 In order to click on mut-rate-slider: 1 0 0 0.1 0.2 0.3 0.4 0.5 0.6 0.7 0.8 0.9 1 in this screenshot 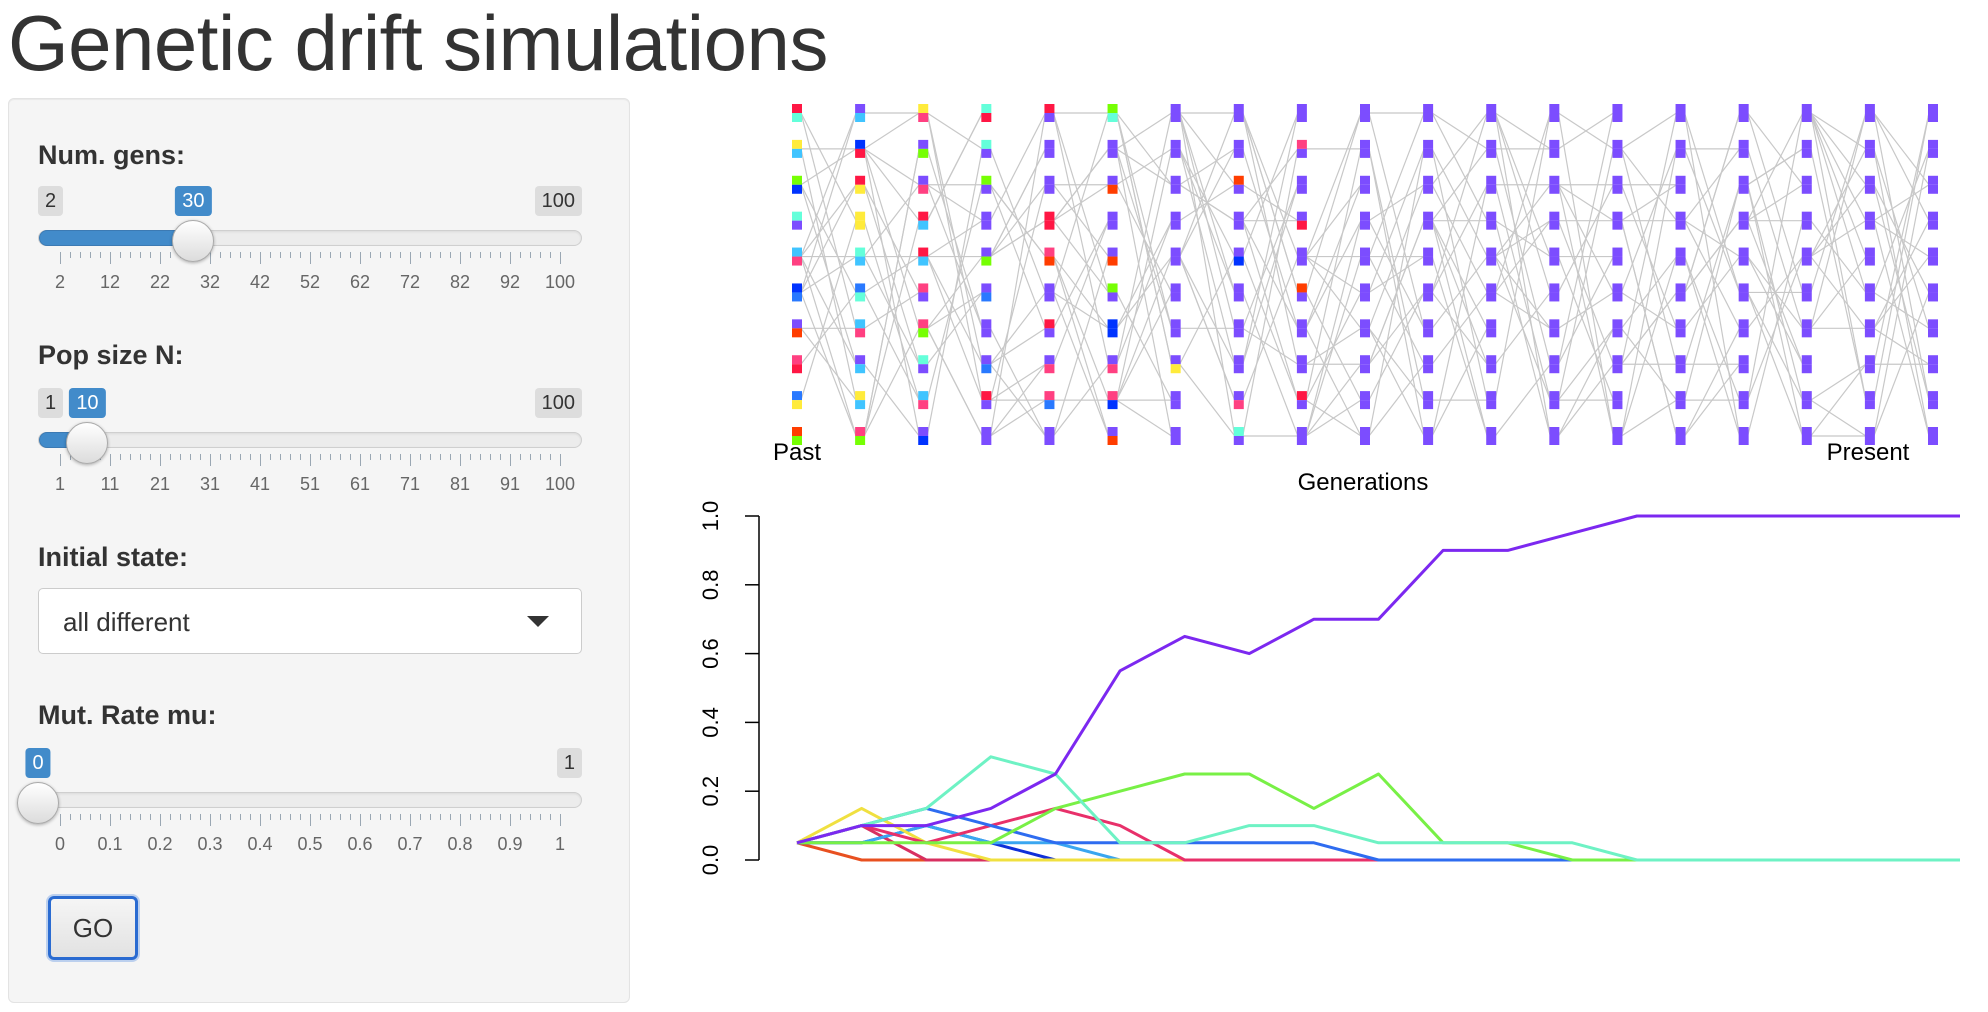, I will do `click(299, 813)`.